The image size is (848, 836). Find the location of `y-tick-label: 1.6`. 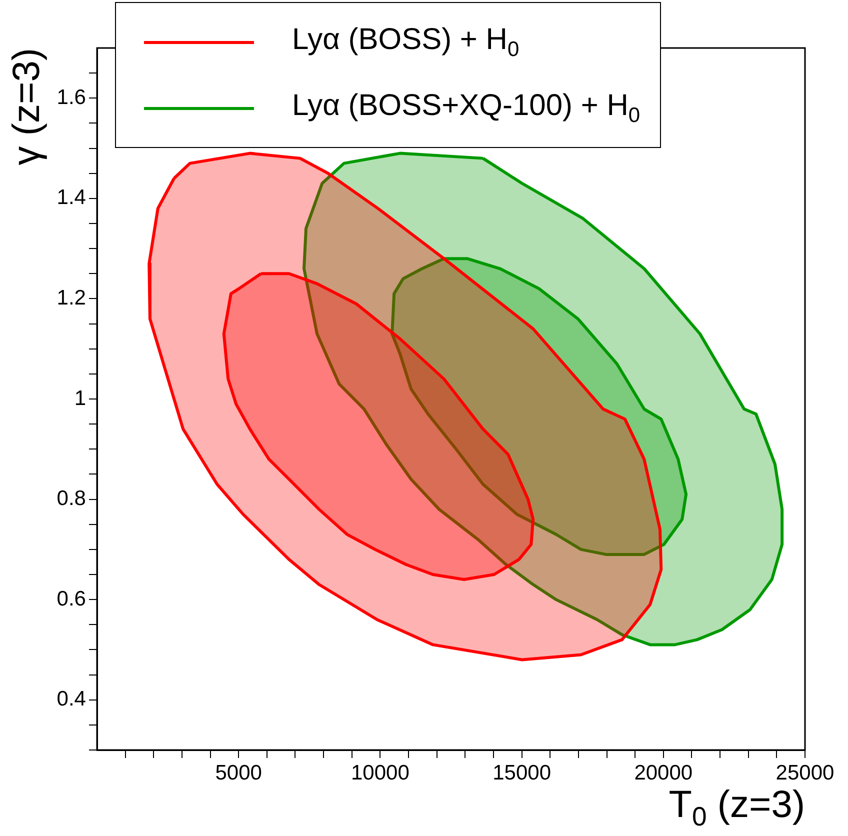

y-tick-label: 1.6 is located at coordinates (71, 97).